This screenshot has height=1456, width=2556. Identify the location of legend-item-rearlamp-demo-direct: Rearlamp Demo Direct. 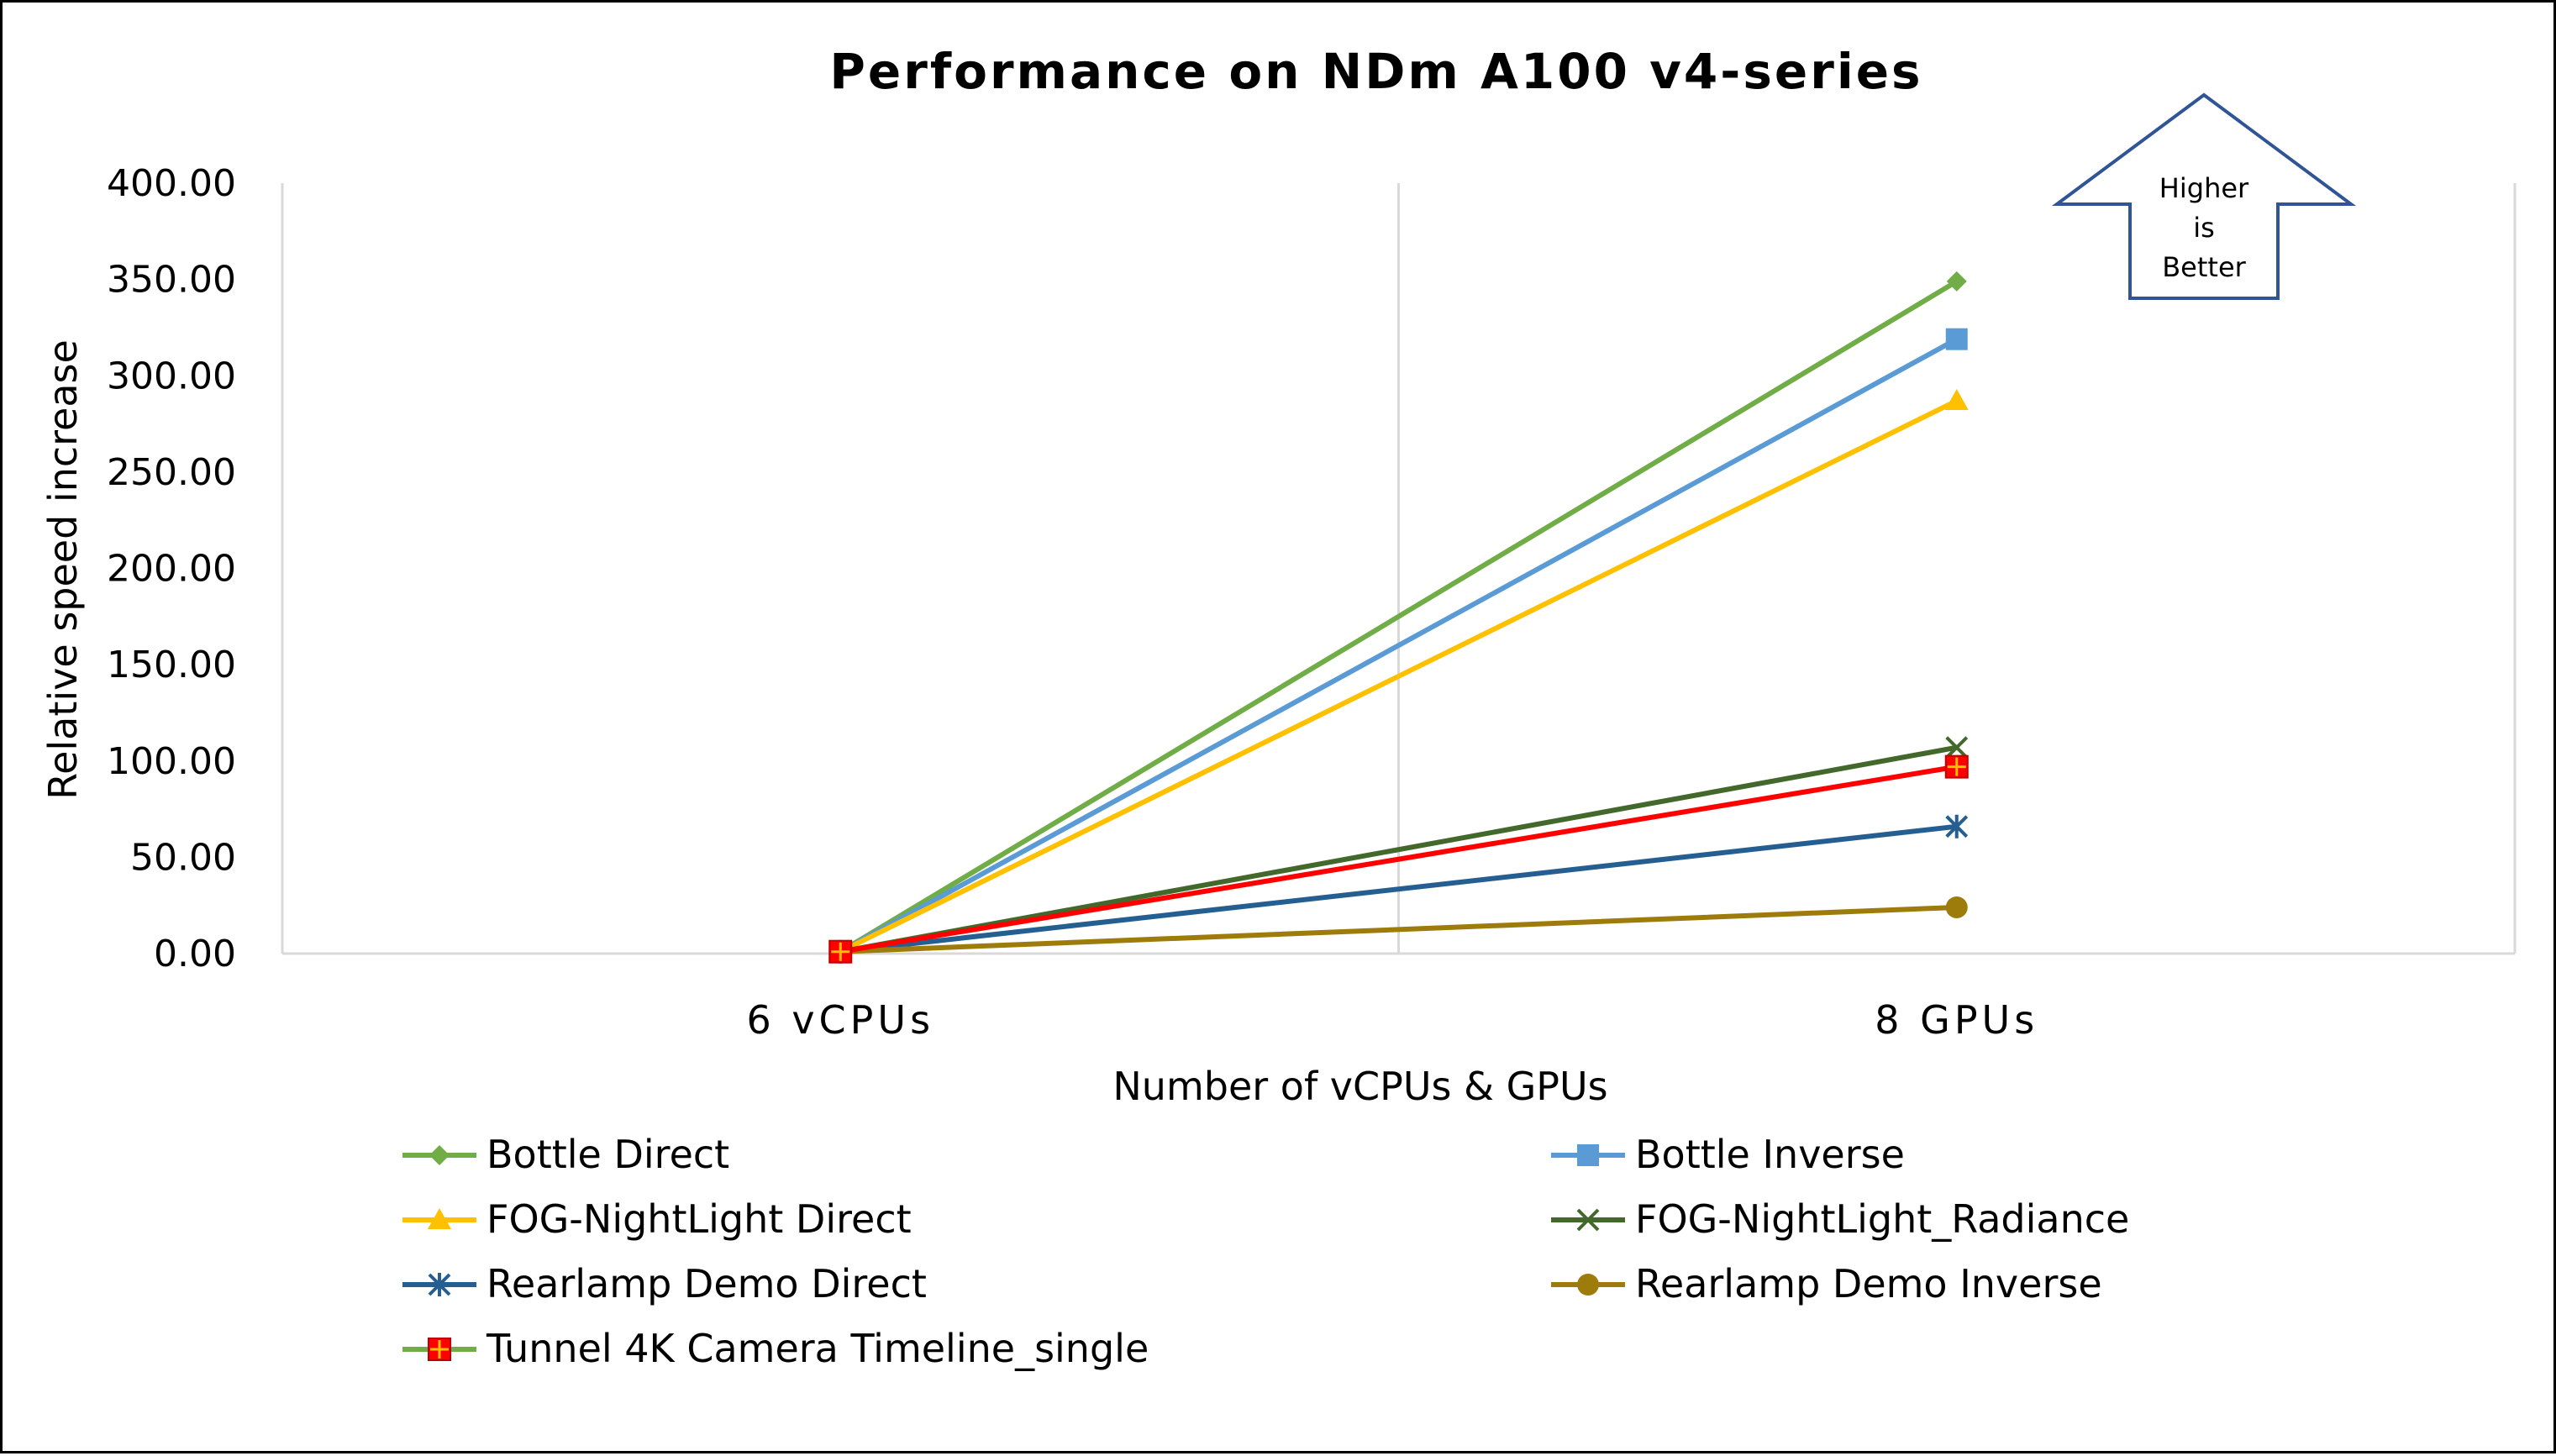
(664, 1284).